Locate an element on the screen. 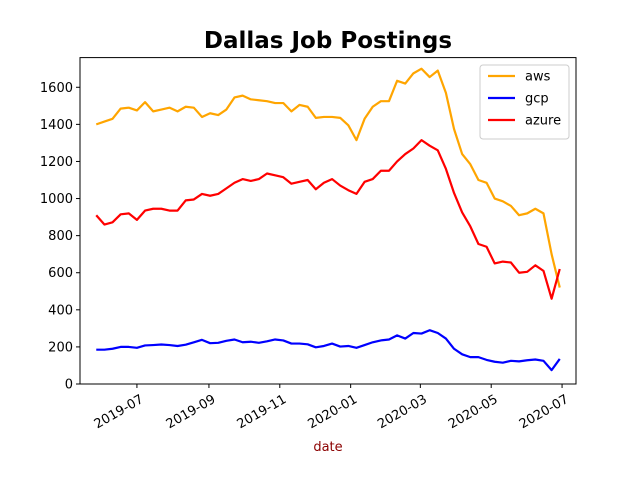 The height and width of the screenshot is (480, 640). y-tick-label: 200 is located at coordinates (60, 347).